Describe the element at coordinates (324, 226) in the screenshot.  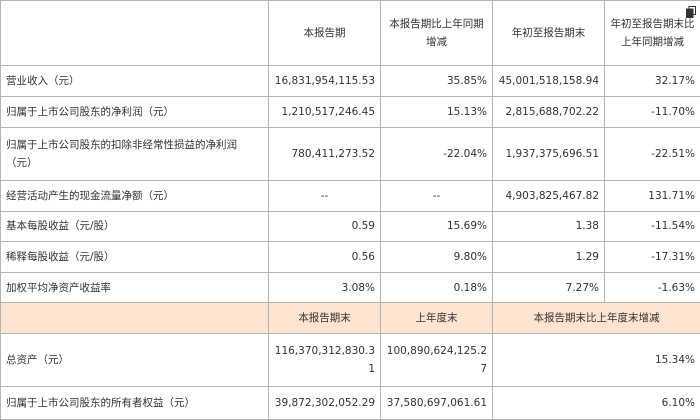
I see `cell-value: 0.59` at that location.